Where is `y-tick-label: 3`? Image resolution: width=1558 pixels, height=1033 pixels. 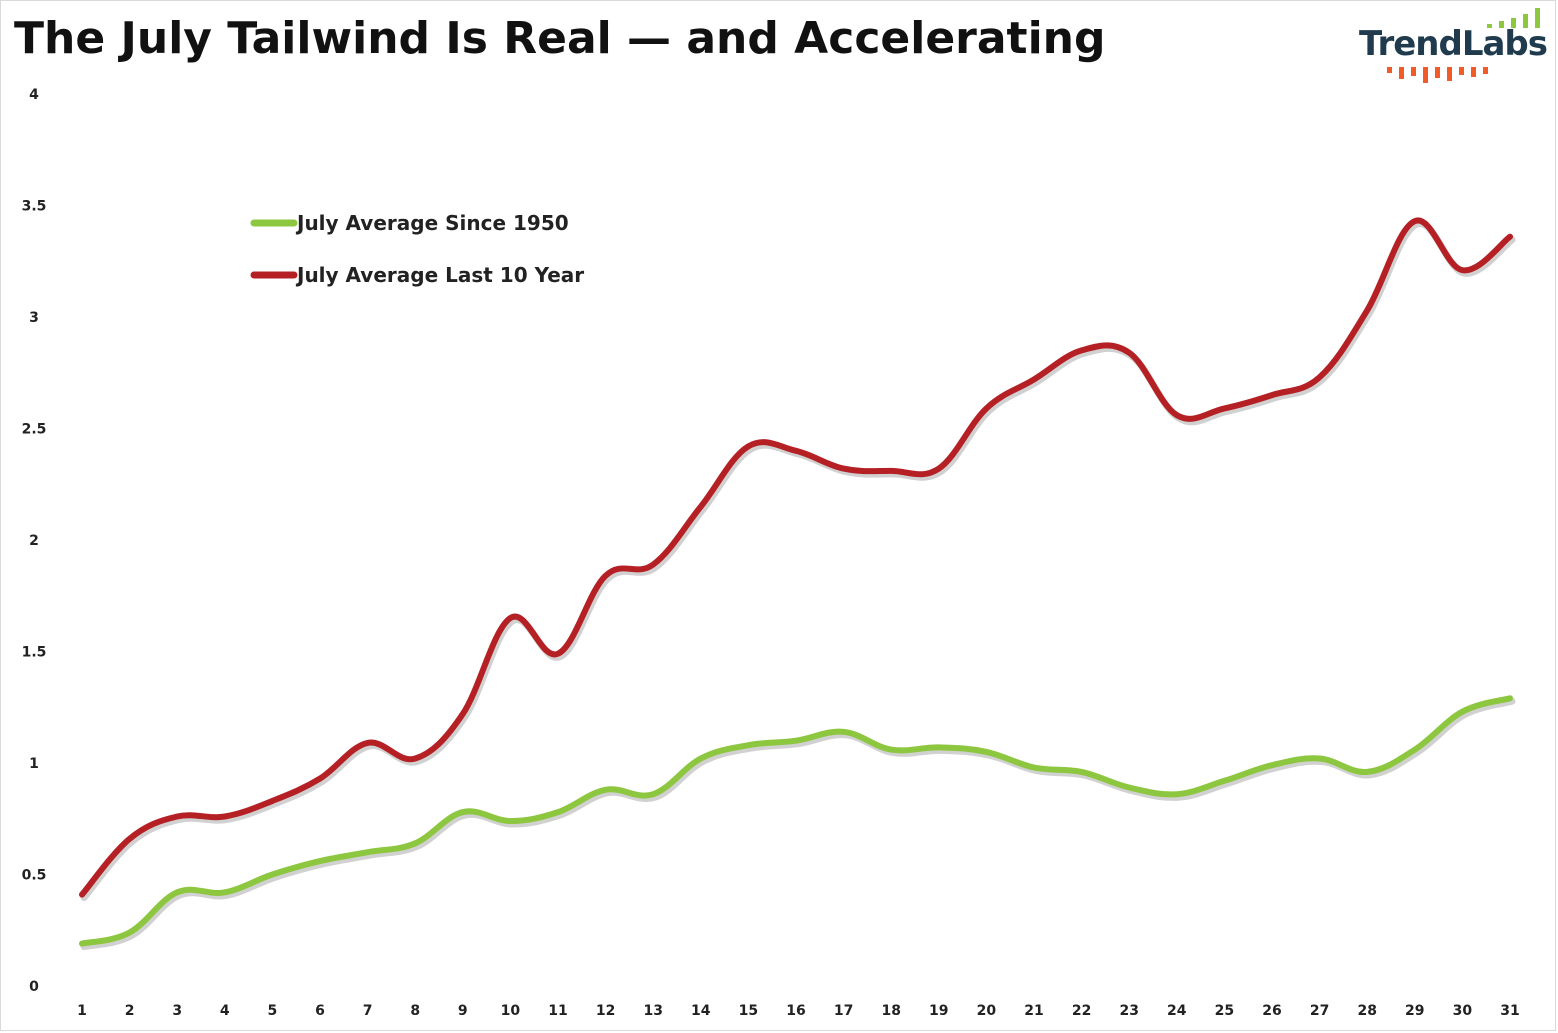 y-tick-label: 3 is located at coordinates (34, 318).